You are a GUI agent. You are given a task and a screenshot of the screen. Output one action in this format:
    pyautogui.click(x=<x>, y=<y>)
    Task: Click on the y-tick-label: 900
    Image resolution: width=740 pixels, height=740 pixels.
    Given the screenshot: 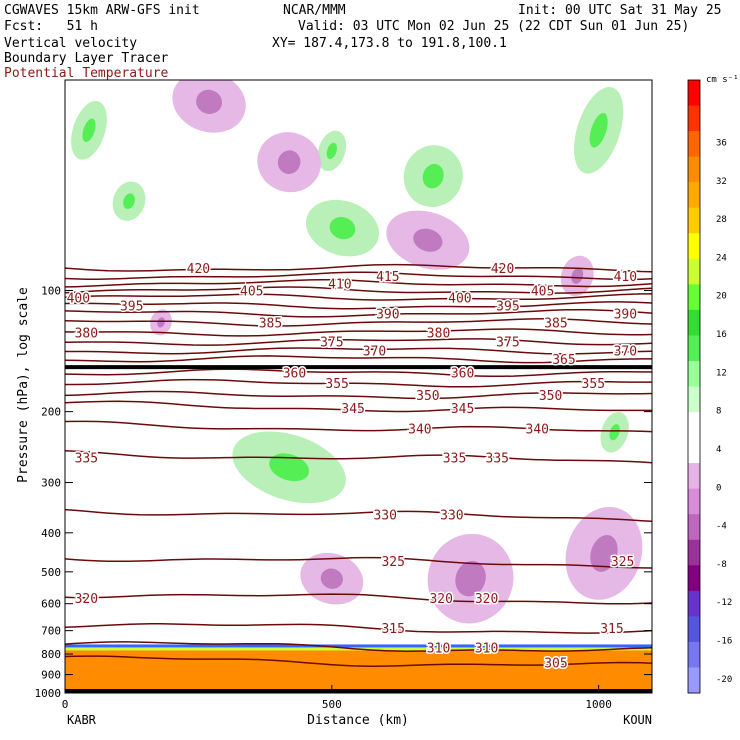 What is the action you would take?
    pyautogui.click(x=51, y=675)
    